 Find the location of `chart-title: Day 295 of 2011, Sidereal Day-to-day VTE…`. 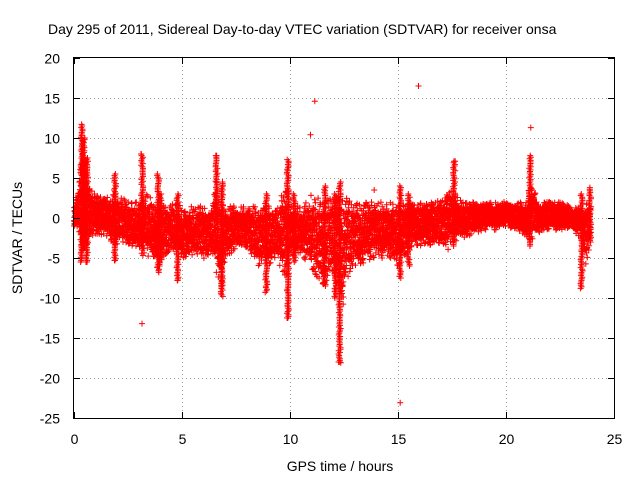

chart-title: Day 295 of 2011, Sidereal Day-to-day VTE… is located at coordinates (302, 29).